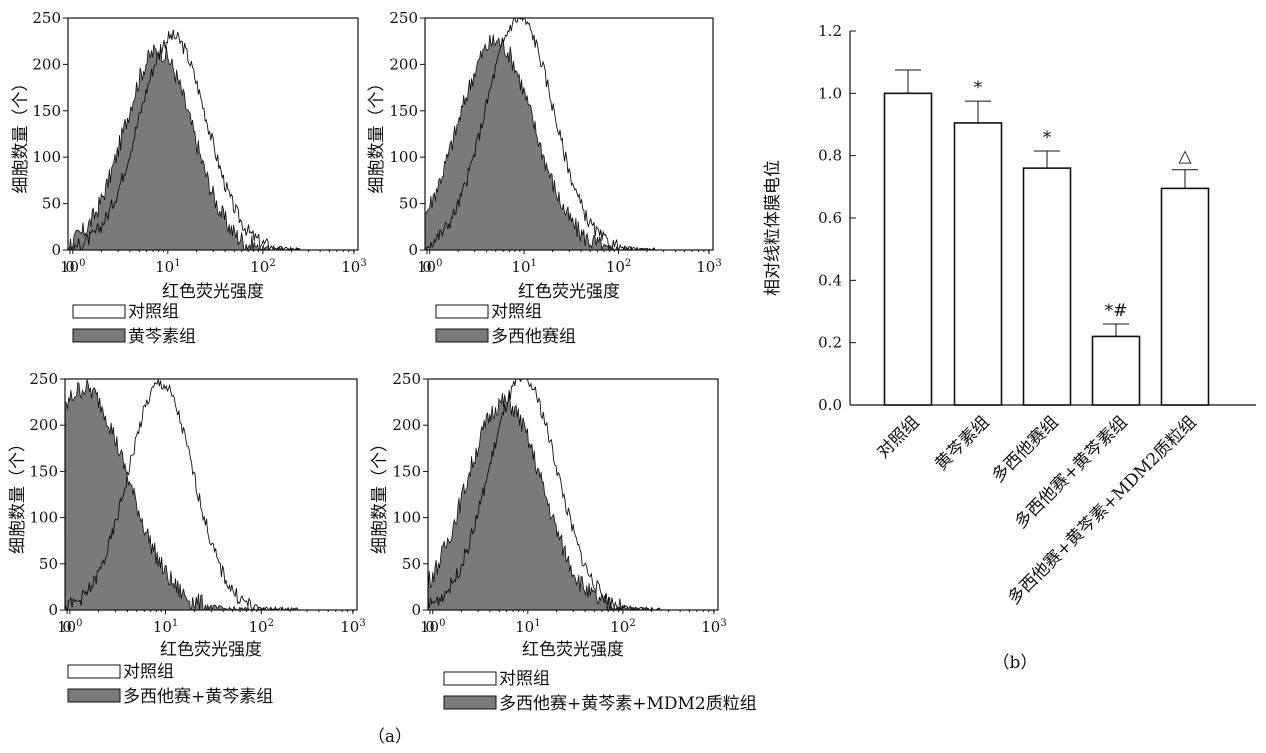 The image size is (1266, 753). I want to click on legend-label-treated: 多西他赛组, so click(533, 336).